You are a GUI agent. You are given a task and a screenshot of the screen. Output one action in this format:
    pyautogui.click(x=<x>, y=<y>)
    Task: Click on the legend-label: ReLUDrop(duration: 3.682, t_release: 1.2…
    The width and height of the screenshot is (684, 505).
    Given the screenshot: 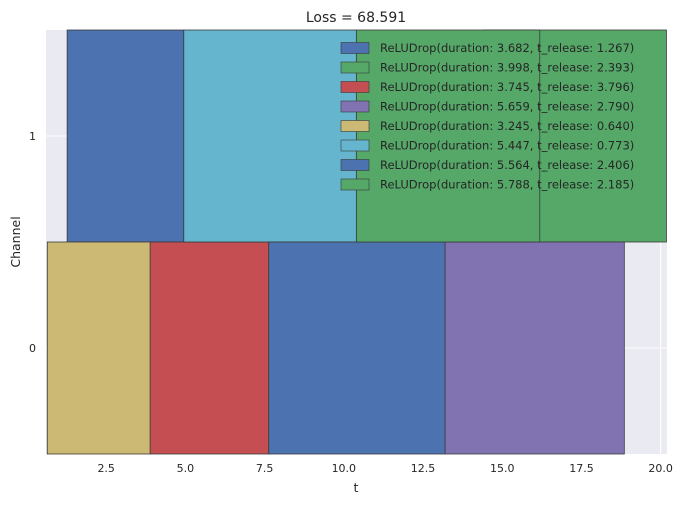 What is the action you would take?
    pyautogui.click(x=507, y=48)
    